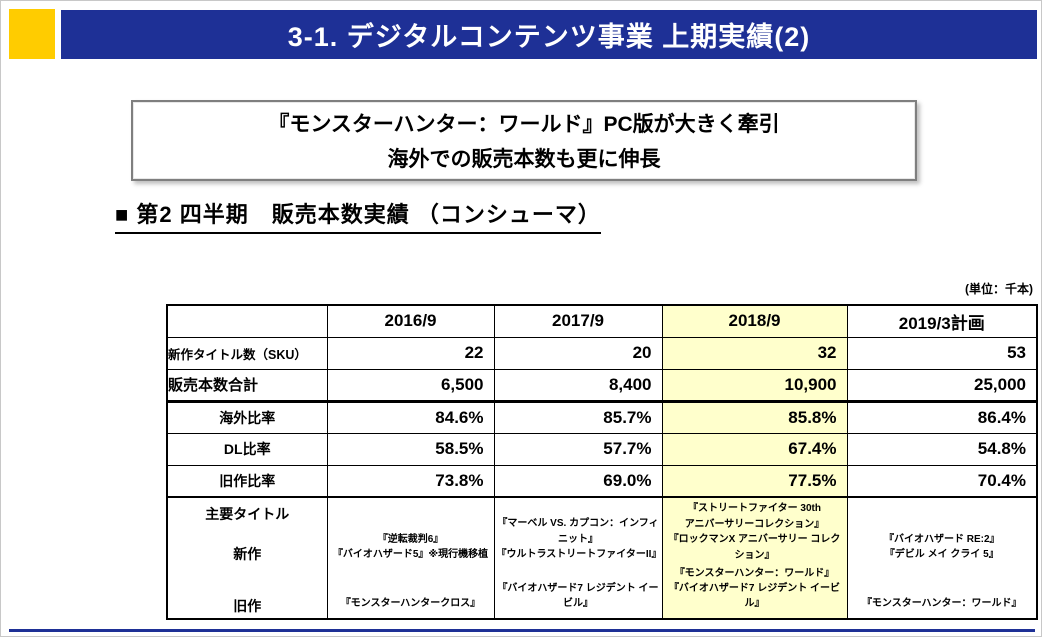 This screenshot has width=1042, height=637. Describe the element at coordinates (524, 124) in the screenshot. I see `headline-line1: 『モンスターハンター：ワールド』PC版が大きく牽引` at that location.